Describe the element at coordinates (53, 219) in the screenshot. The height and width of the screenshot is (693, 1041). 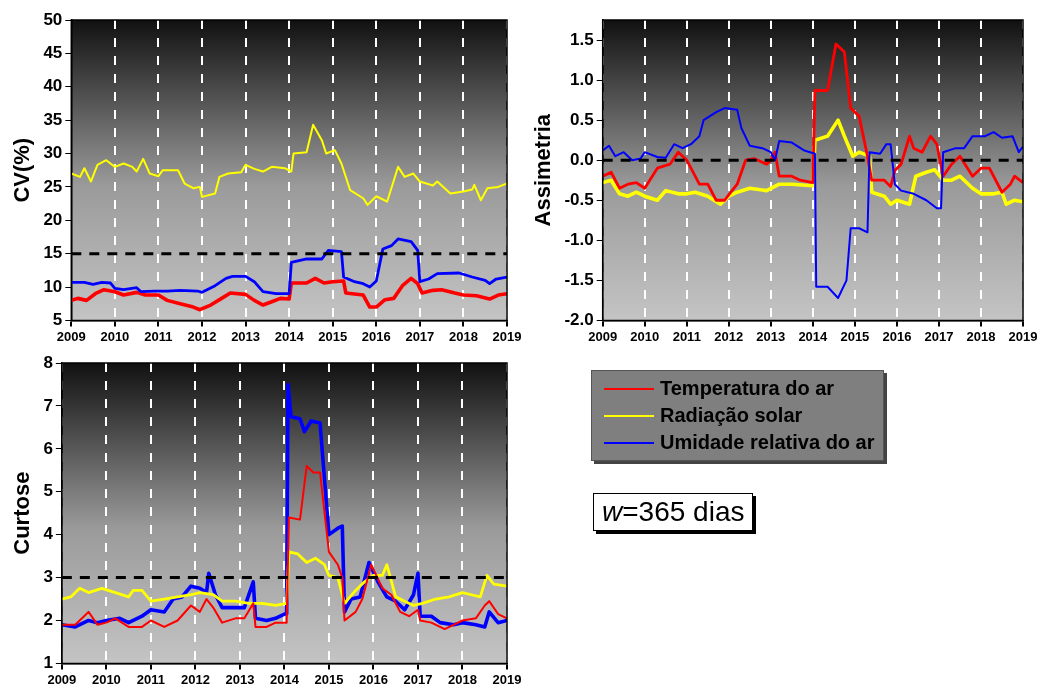
I see `y-tick-label: 20` at that location.